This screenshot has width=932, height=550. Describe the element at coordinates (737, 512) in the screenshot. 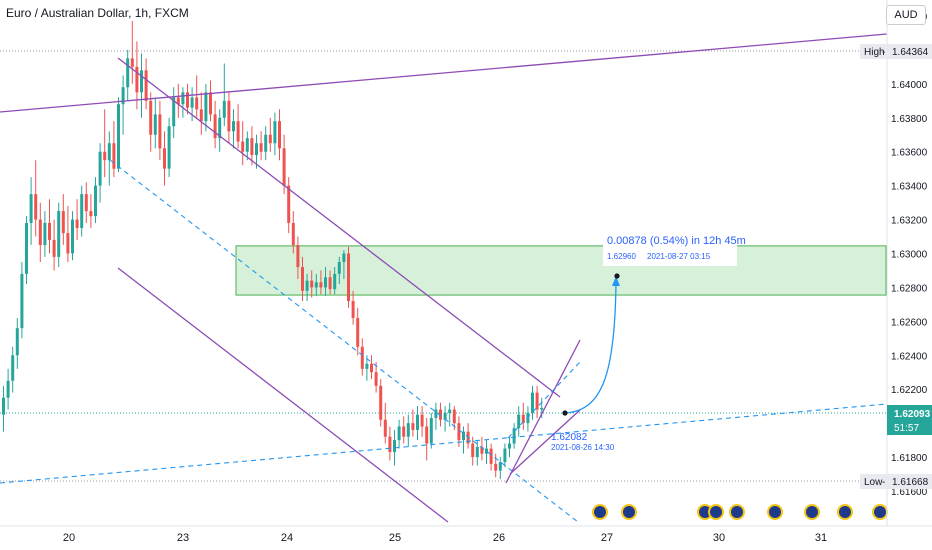

I see `event-au-flag-icon` at that location.